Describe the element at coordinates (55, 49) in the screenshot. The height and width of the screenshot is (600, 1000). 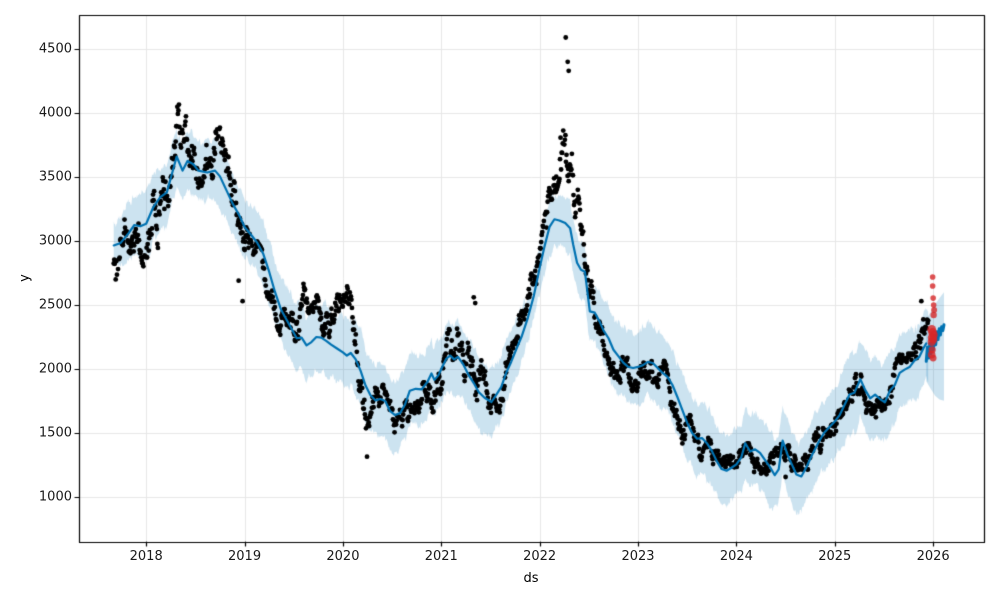
I see `y-tick-label-4500: 4500` at that location.